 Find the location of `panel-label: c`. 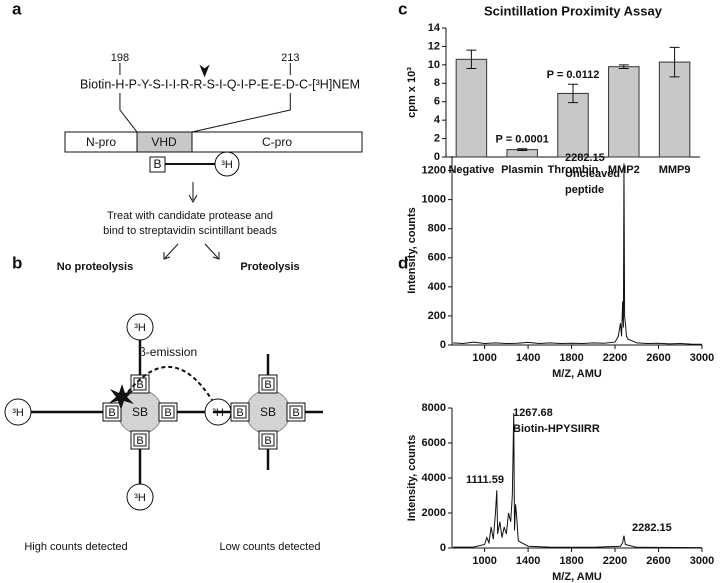

panel-label: c is located at coordinates (402, 9).